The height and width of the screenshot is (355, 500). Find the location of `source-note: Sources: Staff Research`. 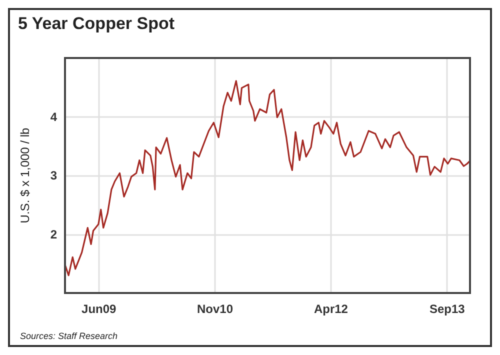

source-note: Sources: Staff Research is located at coordinates (69, 336).